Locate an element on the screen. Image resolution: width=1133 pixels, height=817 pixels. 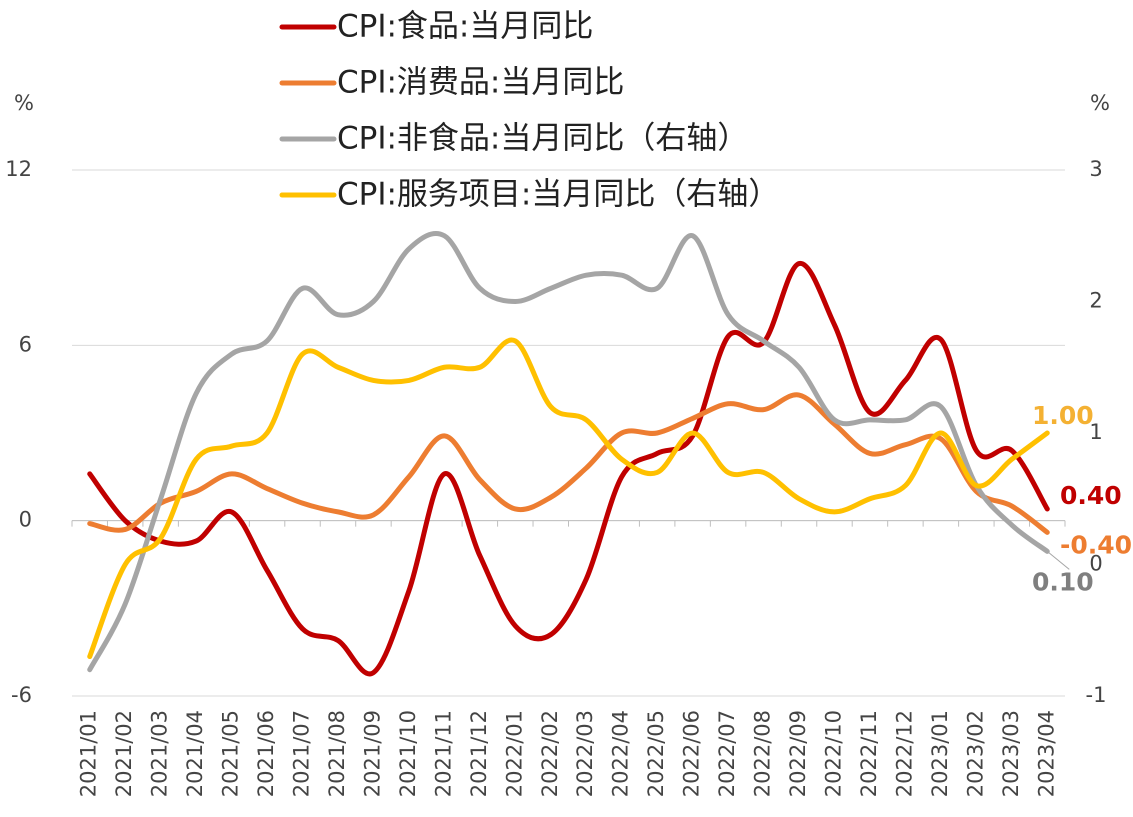
legend-label: CPI:非食品:当月同比（右轴） is located at coordinates (542, 139).